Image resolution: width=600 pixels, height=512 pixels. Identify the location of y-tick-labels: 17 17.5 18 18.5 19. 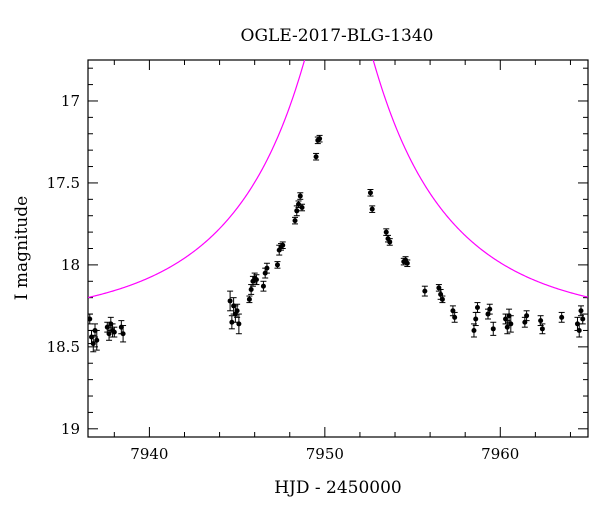
(63, 265).